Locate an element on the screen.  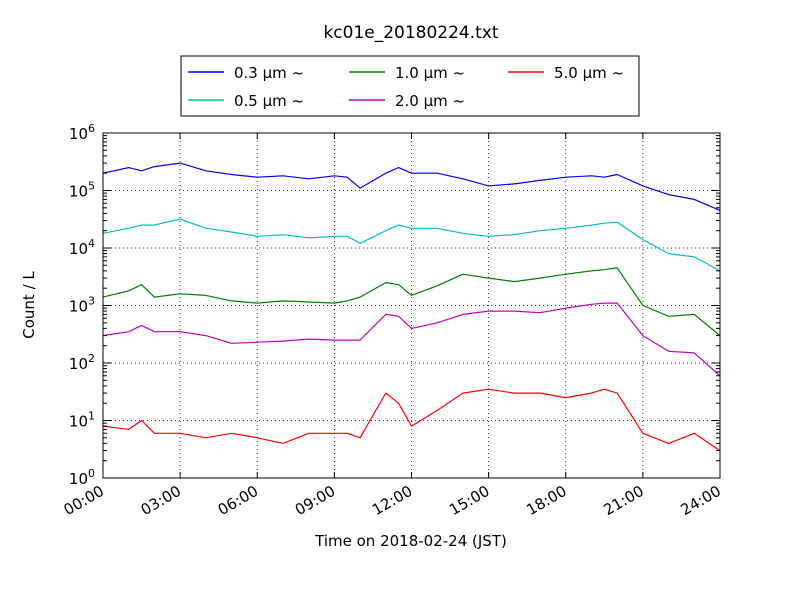
y-tick-label: 10¹ is located at coordinates (82, 420).